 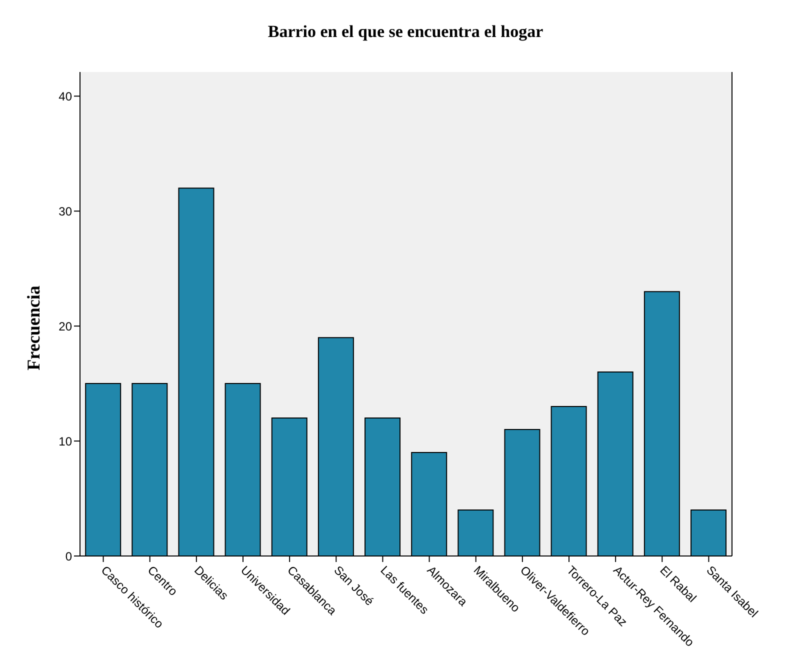 What do you see at coordinates (65, 326) in the screenshot?
I see `y-tick-label: 20` at bounding box center [65, 326].